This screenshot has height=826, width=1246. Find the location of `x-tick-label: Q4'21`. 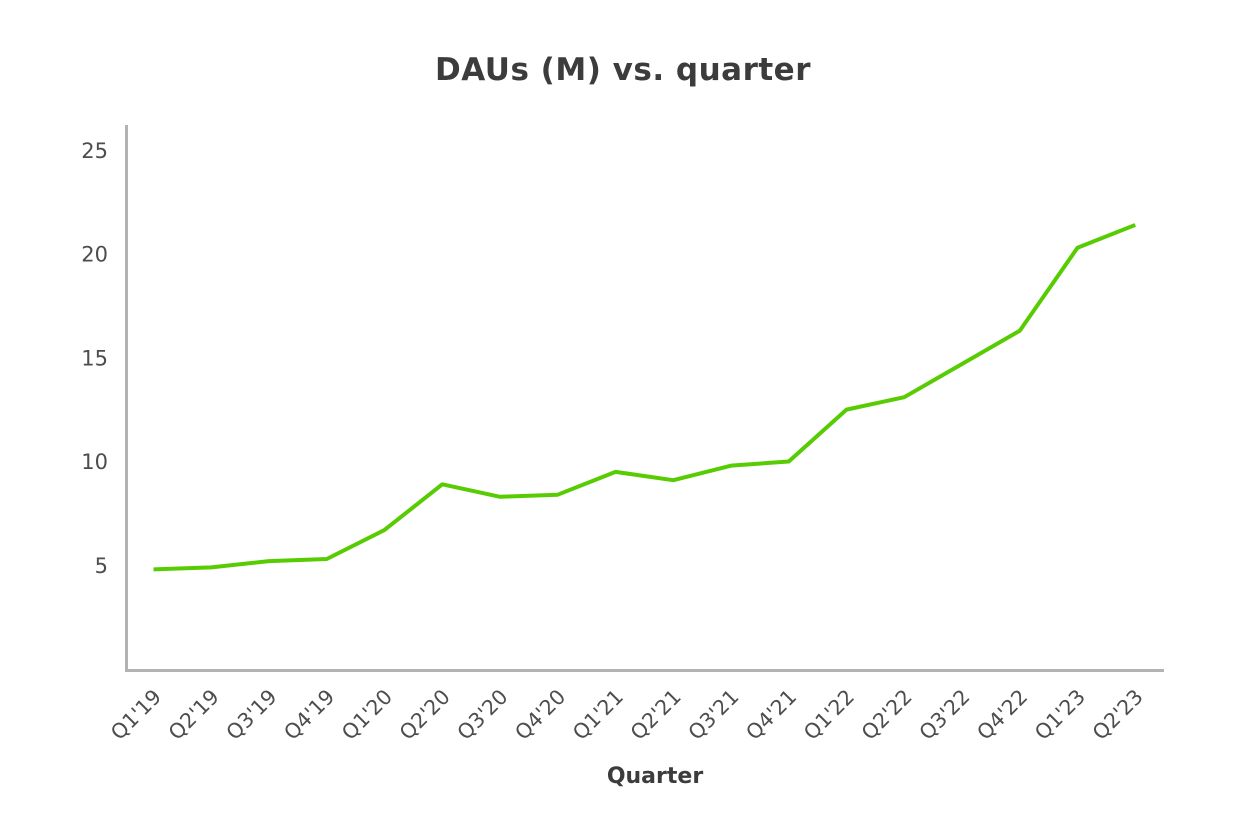

x-tick-label: Q4'21 is located at coordinates (771, 715).